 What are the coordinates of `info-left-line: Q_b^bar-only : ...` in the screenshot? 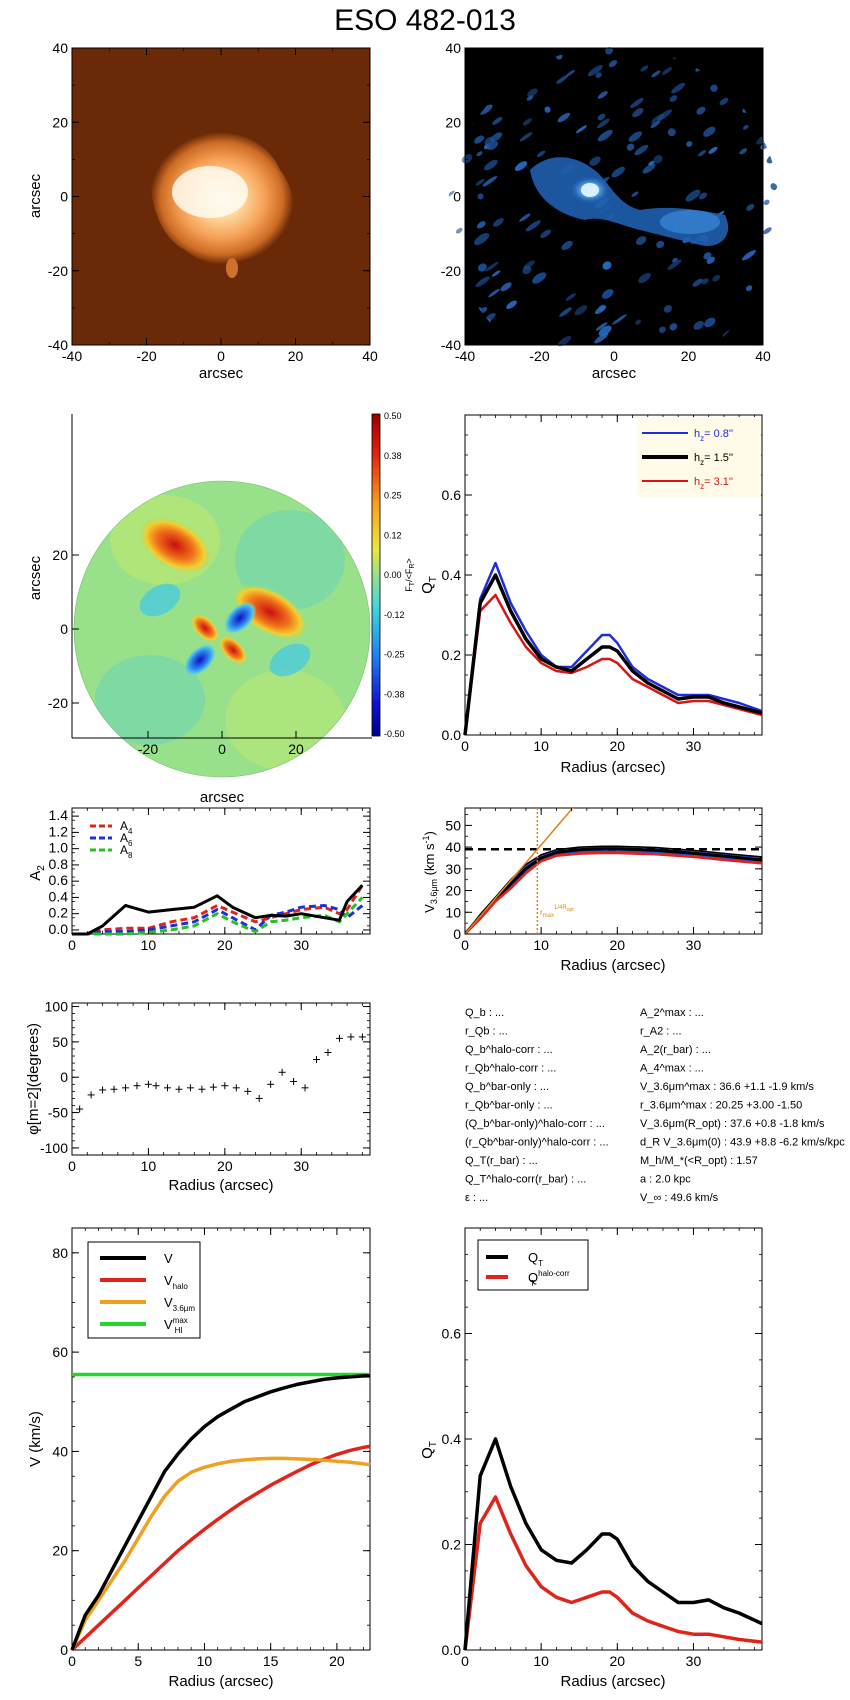 It's located at (507, 1087).